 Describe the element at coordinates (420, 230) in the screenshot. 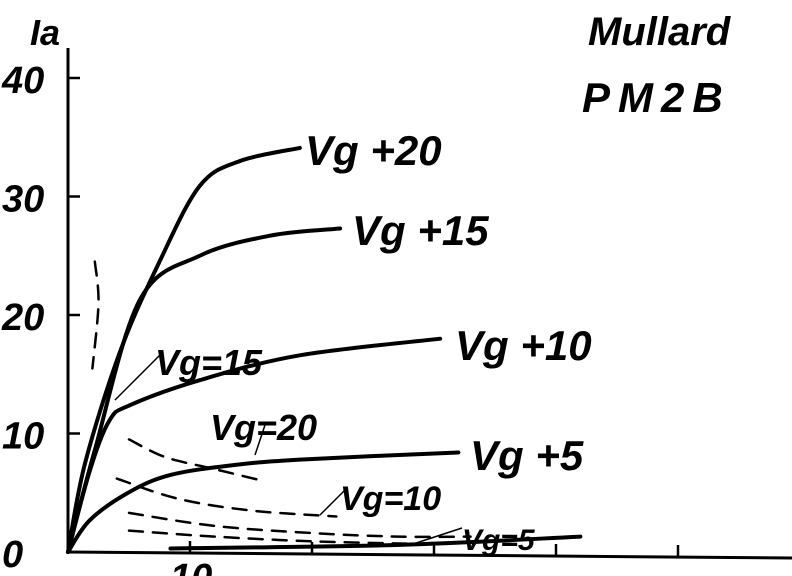

I see `annotation-vg-plus-15: Vg +15` at that location.